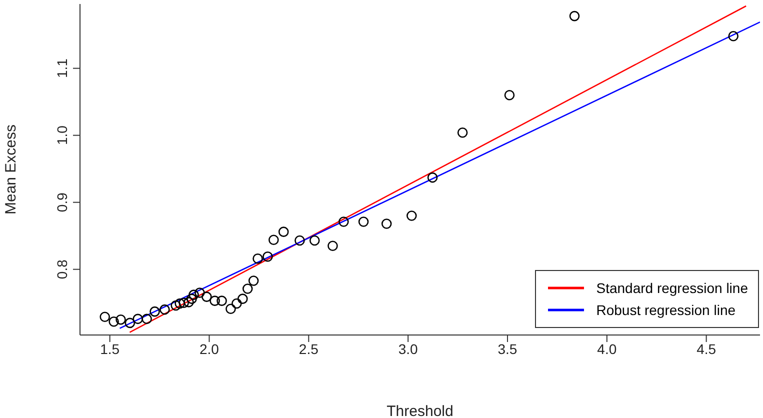  I want to click on x-tick-label: 2.0, so click(210, 348).